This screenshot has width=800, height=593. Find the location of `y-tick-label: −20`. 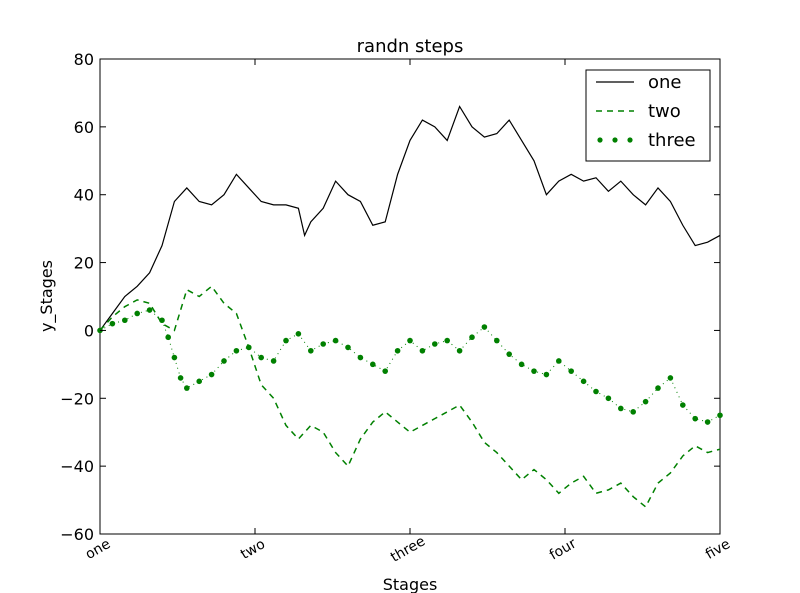

y-tick-label: −20 is located at coordinates (77, 398).